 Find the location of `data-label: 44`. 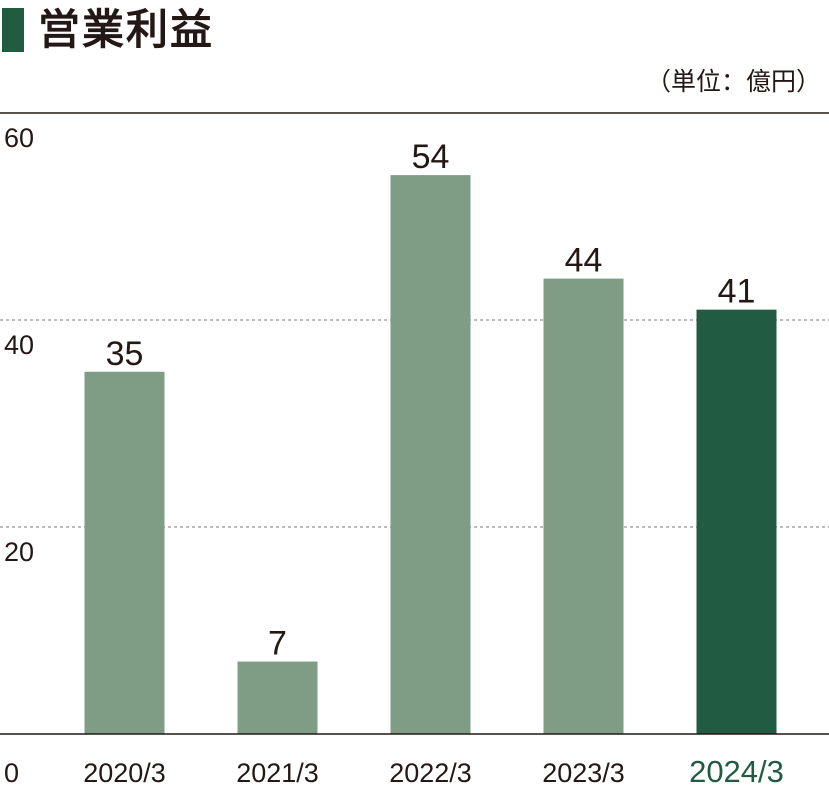

data-label: 44 is located at coordinates (584, 261).